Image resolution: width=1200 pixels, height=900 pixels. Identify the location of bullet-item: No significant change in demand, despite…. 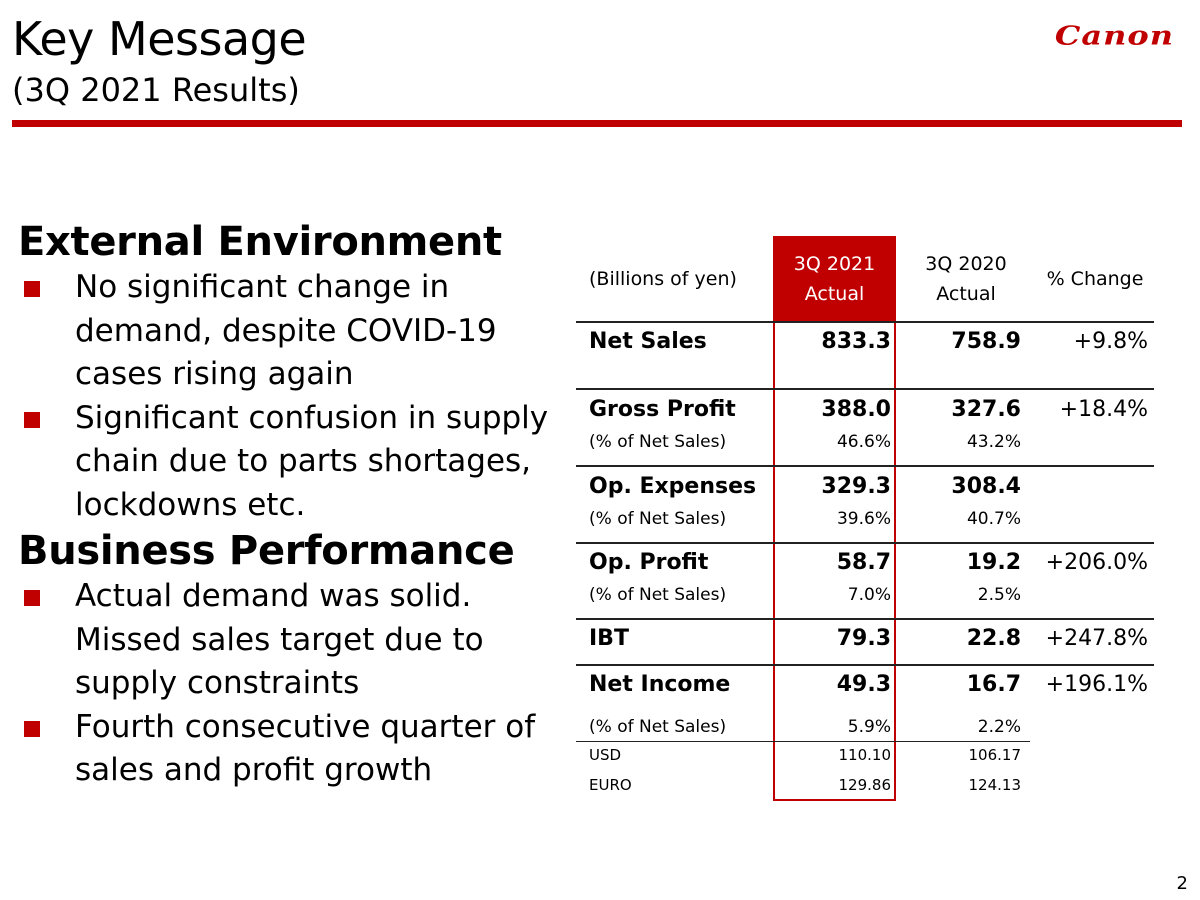
(295, 331).